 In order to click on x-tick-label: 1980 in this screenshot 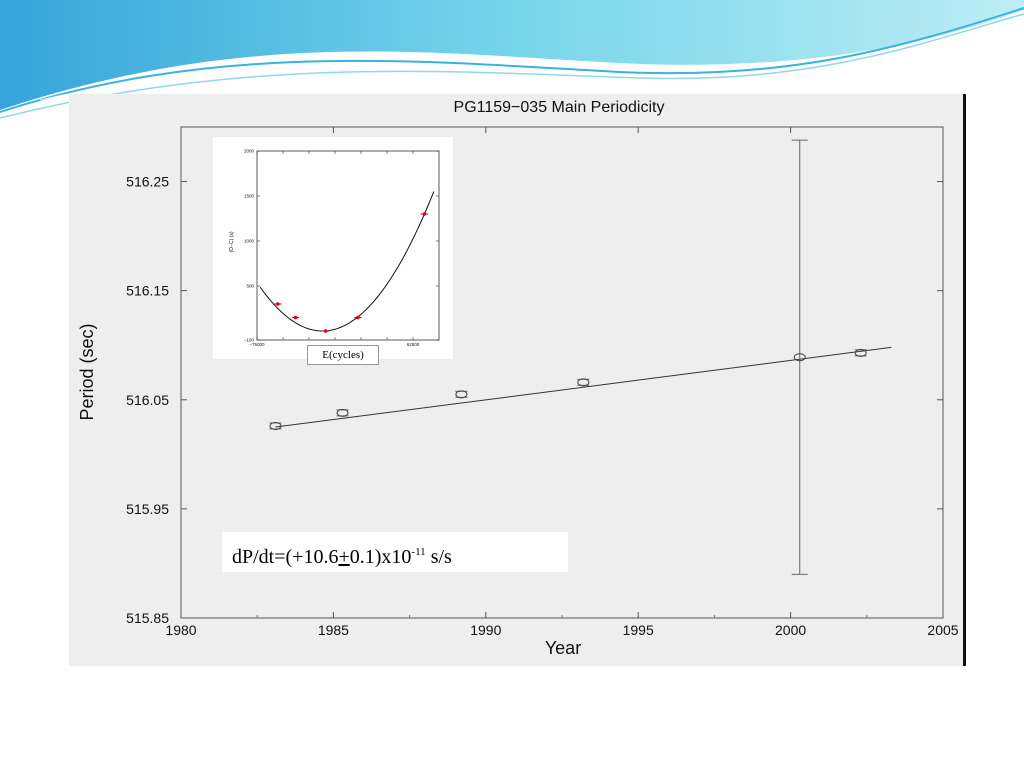, I will do `click(180, 630)`.